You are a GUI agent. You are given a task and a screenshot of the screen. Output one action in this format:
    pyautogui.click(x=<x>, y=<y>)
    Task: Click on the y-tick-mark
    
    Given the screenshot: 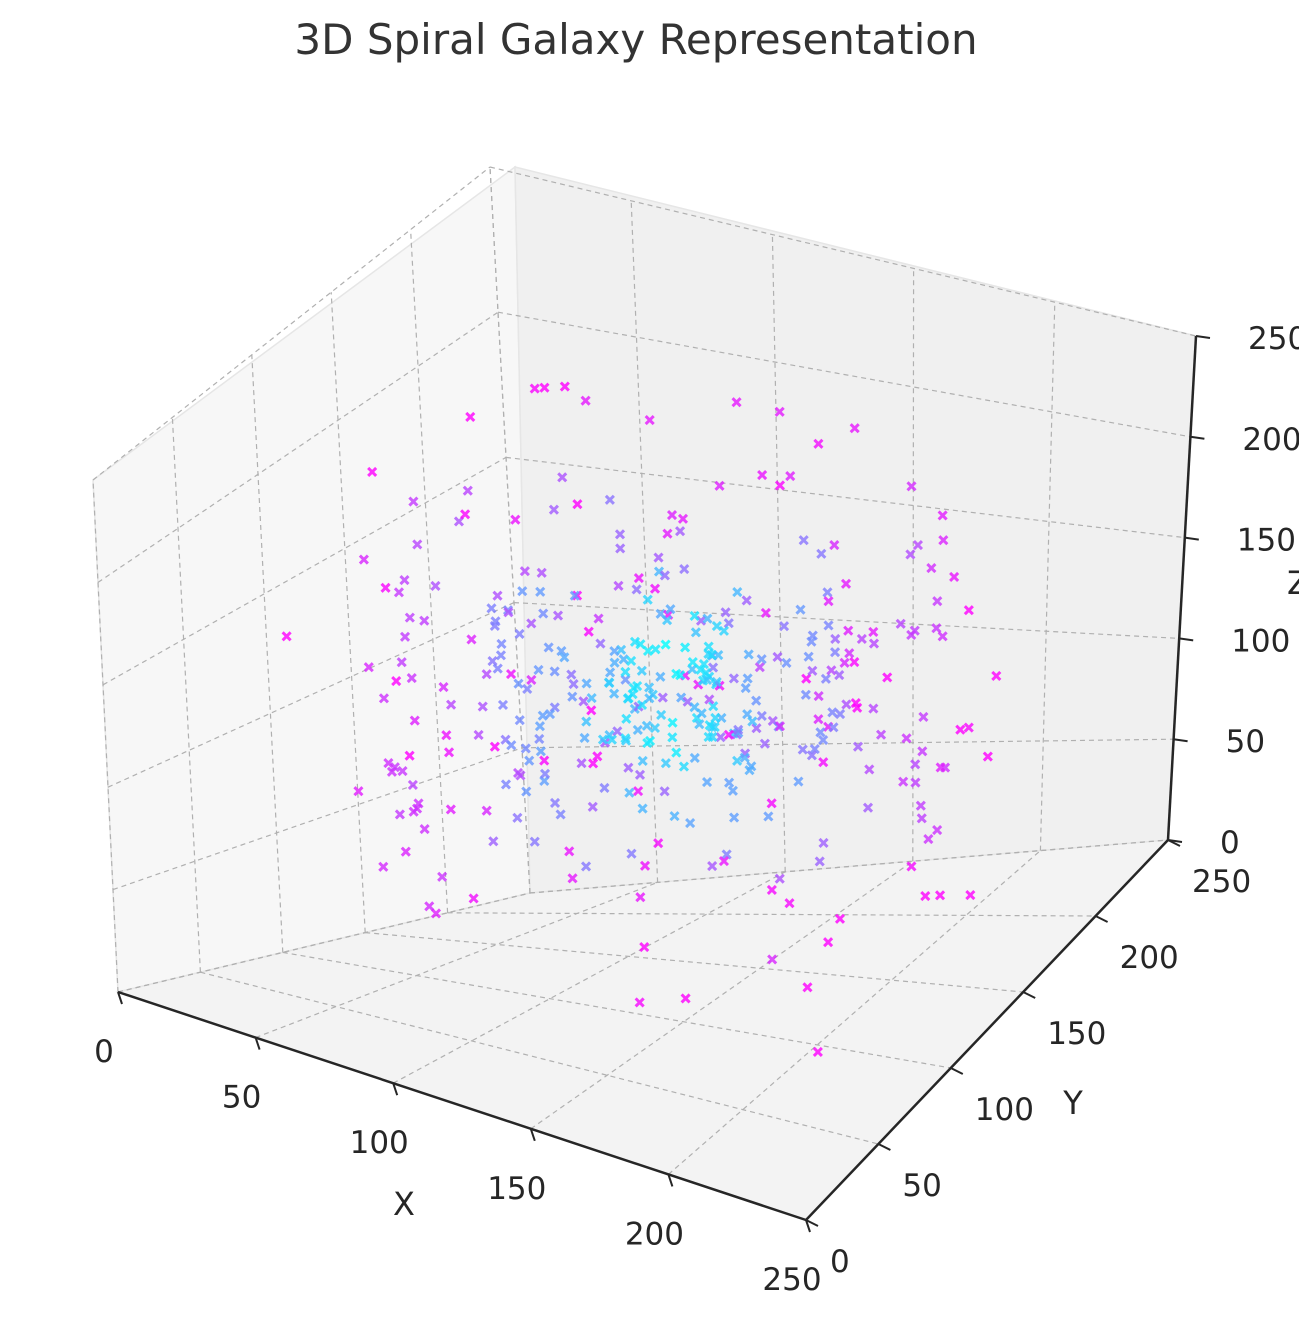 What is the action you would take?
    pyautogui.click(x=1102, y=919)
    